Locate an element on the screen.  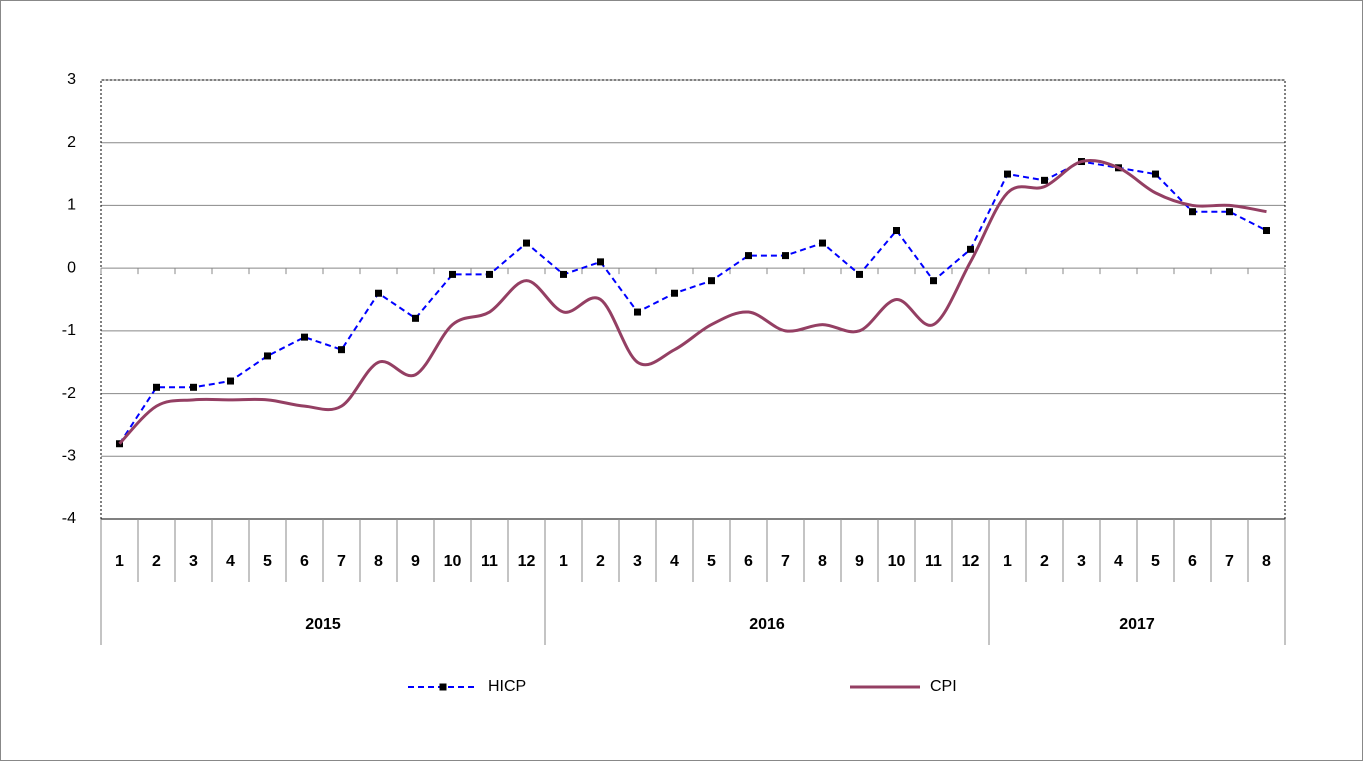
y-tick-label: 3 is located at coordinates (71, 79).